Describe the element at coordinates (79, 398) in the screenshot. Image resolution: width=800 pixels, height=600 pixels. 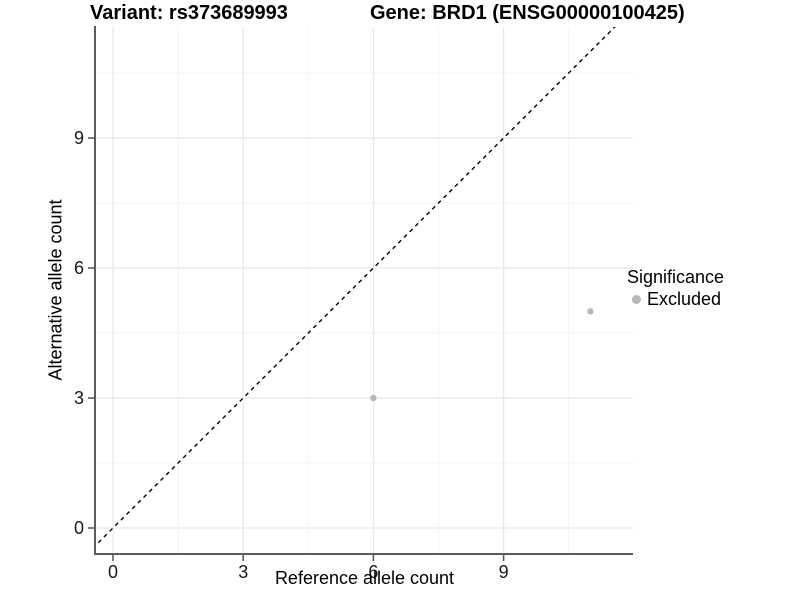
I see `y-tick-label: 3` at that location.